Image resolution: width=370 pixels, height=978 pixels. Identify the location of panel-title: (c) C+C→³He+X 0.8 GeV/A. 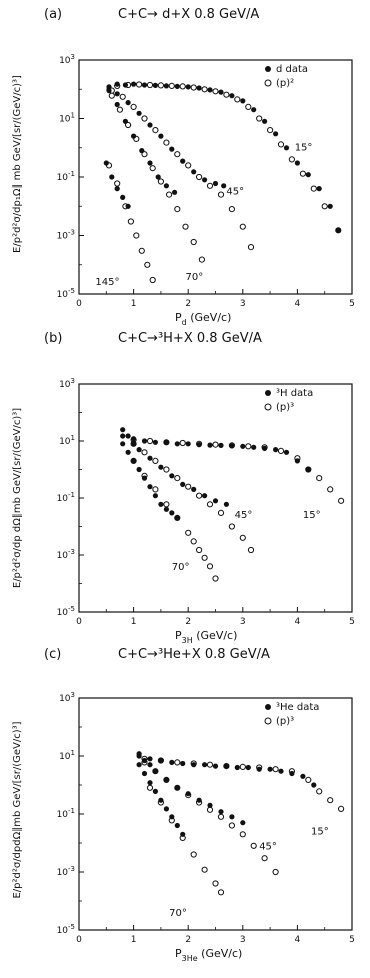
(157, 654).